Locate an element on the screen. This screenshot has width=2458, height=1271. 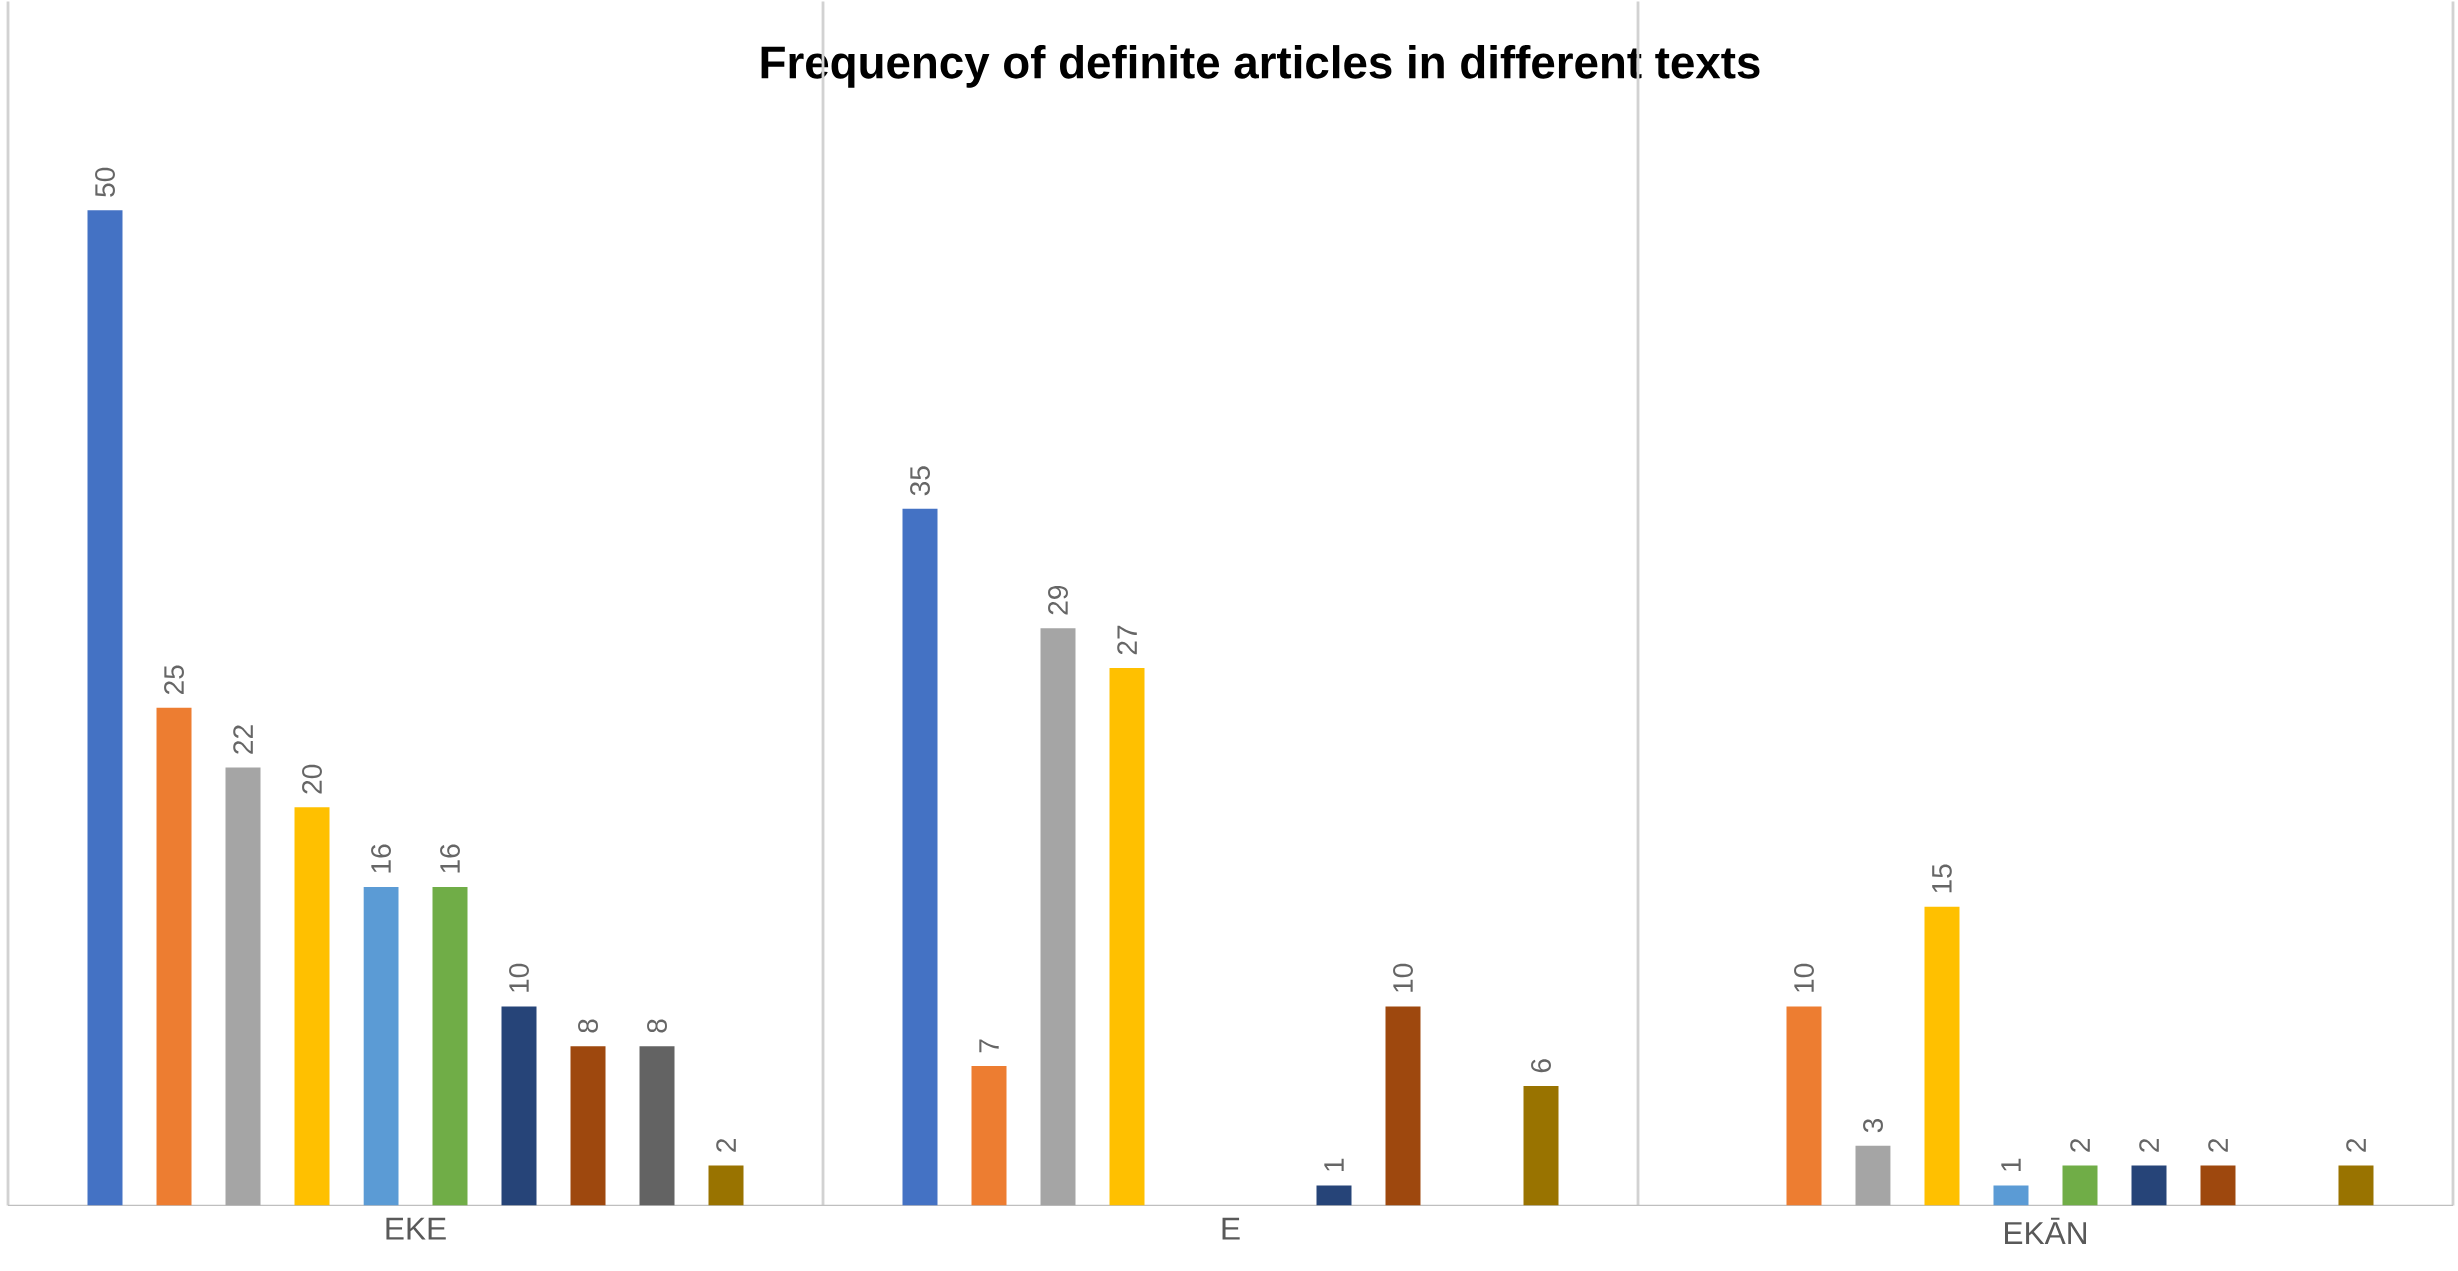
x-tick-label: E is located at coordinates (1231, 1228).